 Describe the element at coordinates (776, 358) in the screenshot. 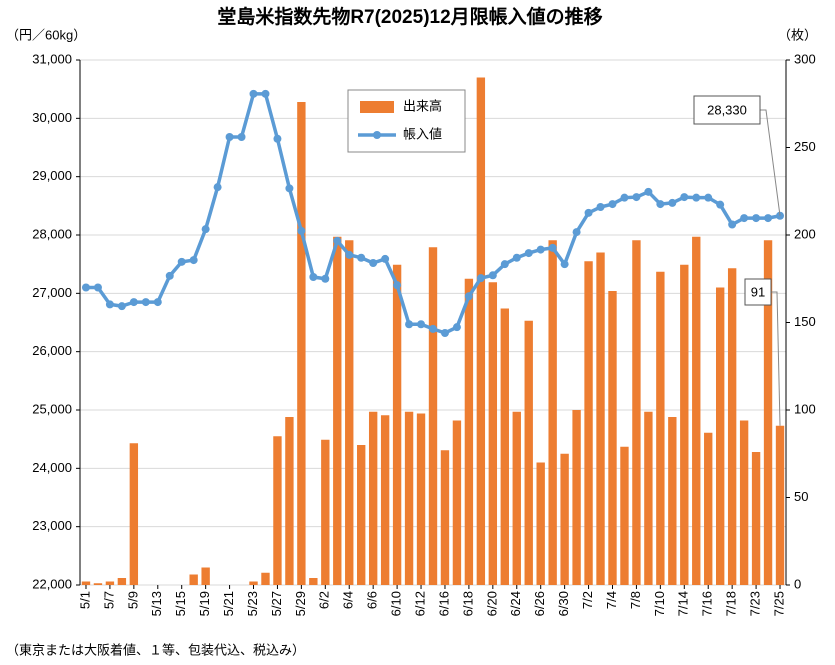

I see `callout-leader` at that location.